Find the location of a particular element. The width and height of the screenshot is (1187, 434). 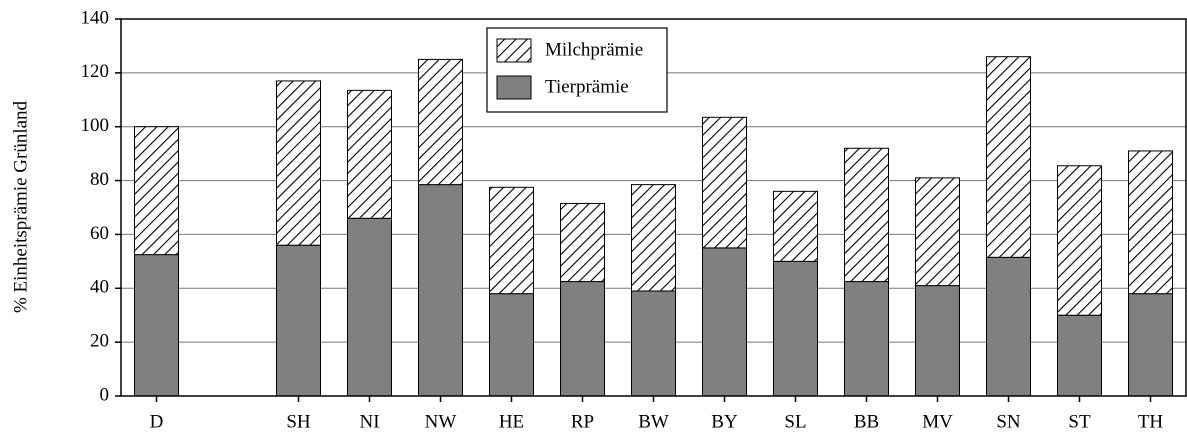

x-tick-label: NI is located at coordinates (369, 421).